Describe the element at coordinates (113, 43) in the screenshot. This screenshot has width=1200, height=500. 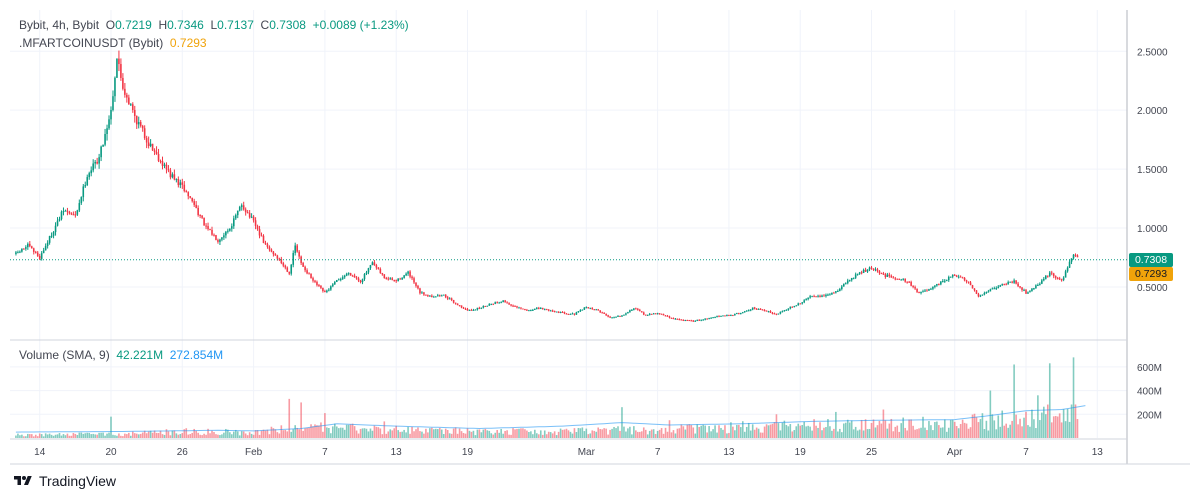
I see `ticker-legend: .MFARTCOINUSDT (Bybit) 0.7293` at that location.